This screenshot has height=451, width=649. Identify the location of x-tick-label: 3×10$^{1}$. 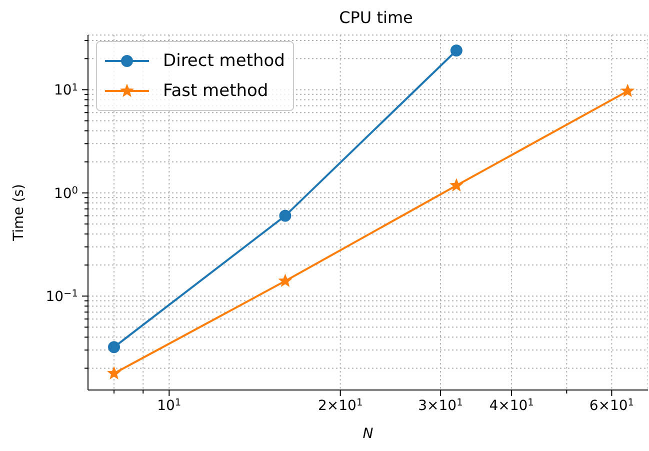
(440, 406).